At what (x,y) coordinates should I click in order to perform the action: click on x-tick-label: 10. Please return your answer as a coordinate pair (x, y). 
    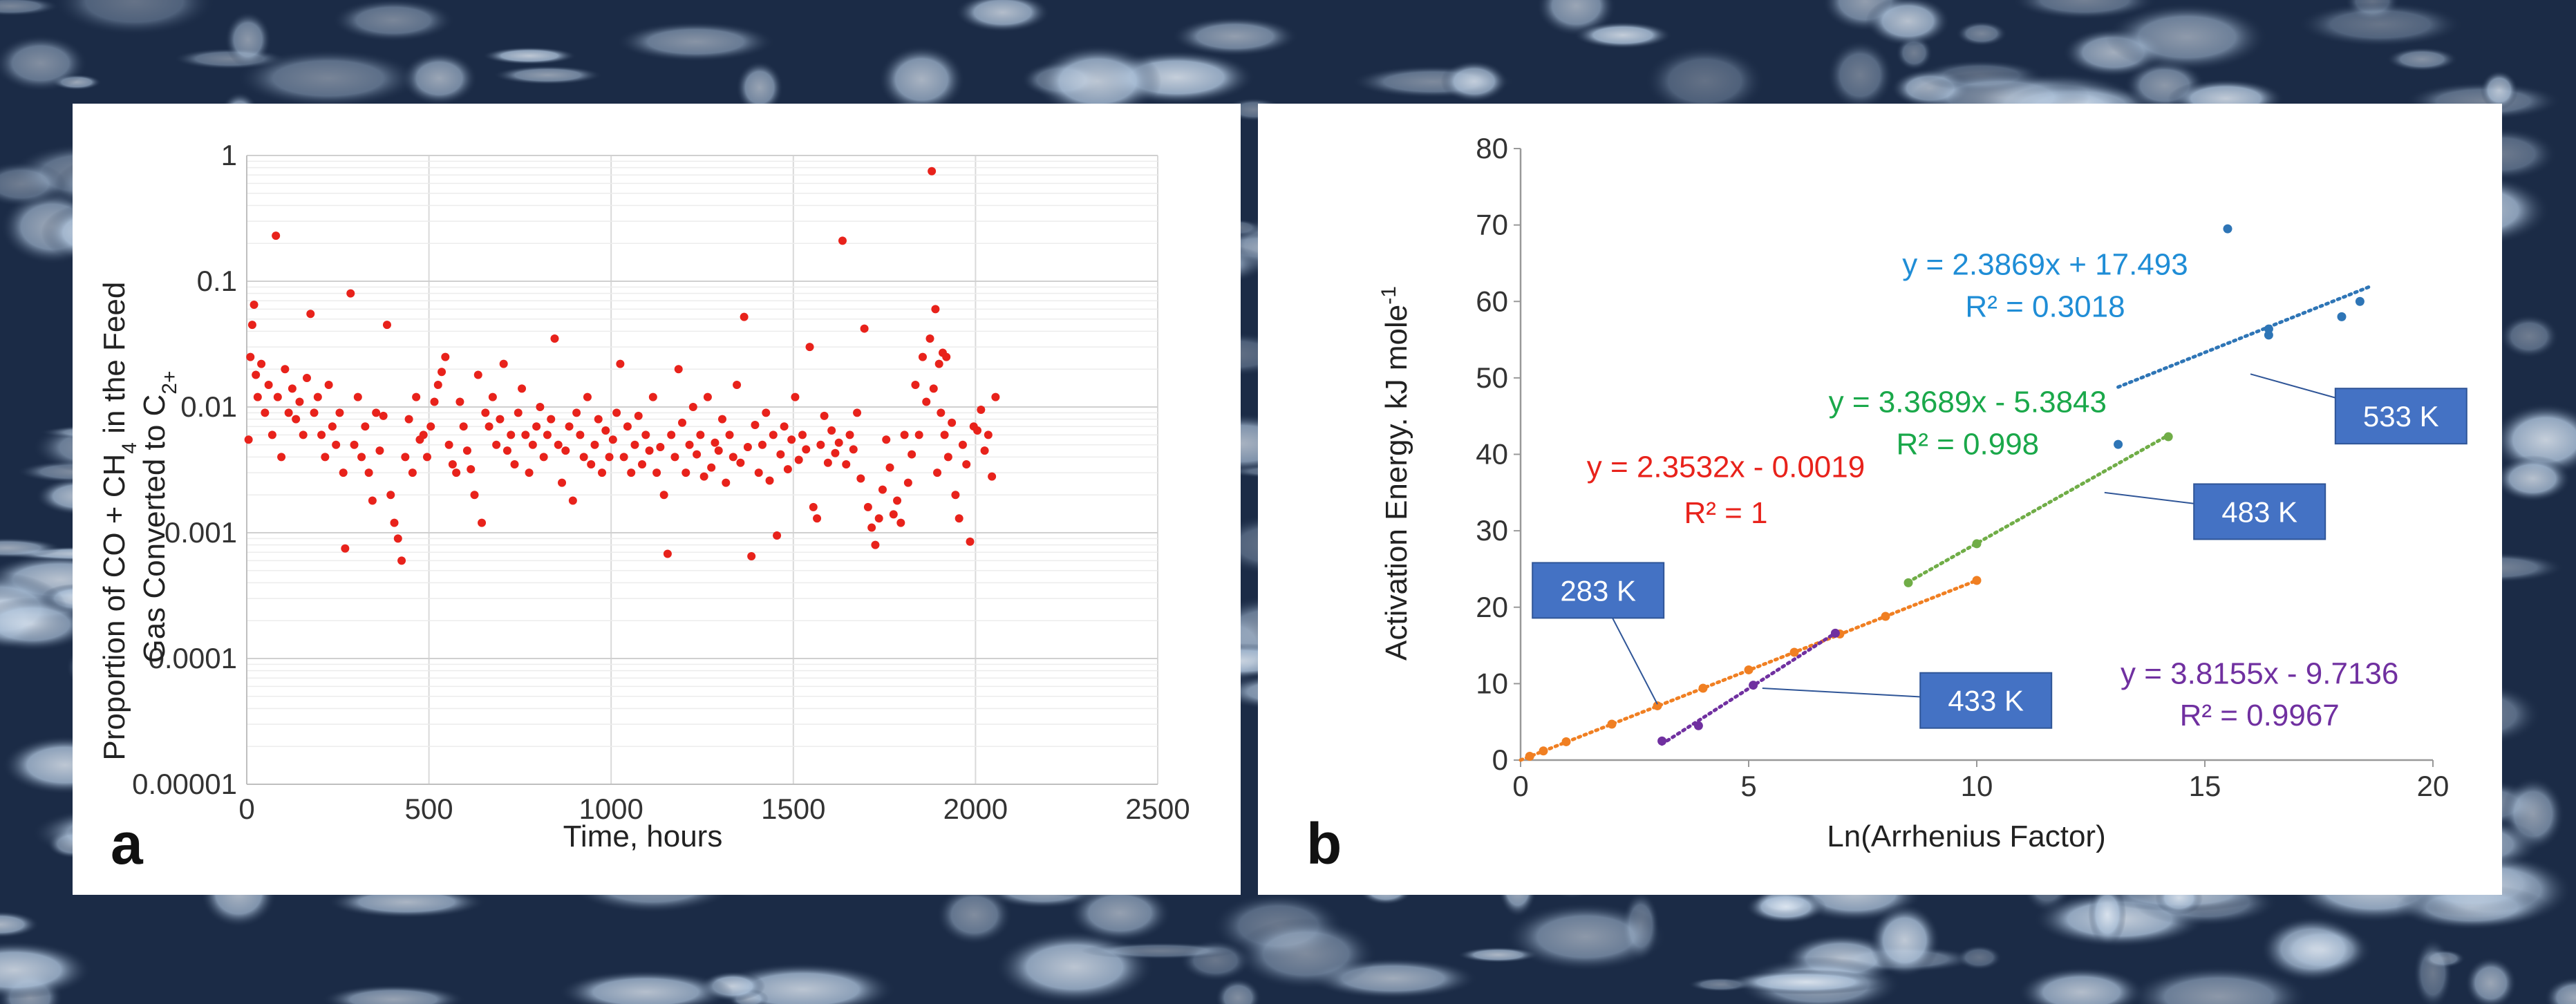
    Looking at the image, I should click on (1977, 786).